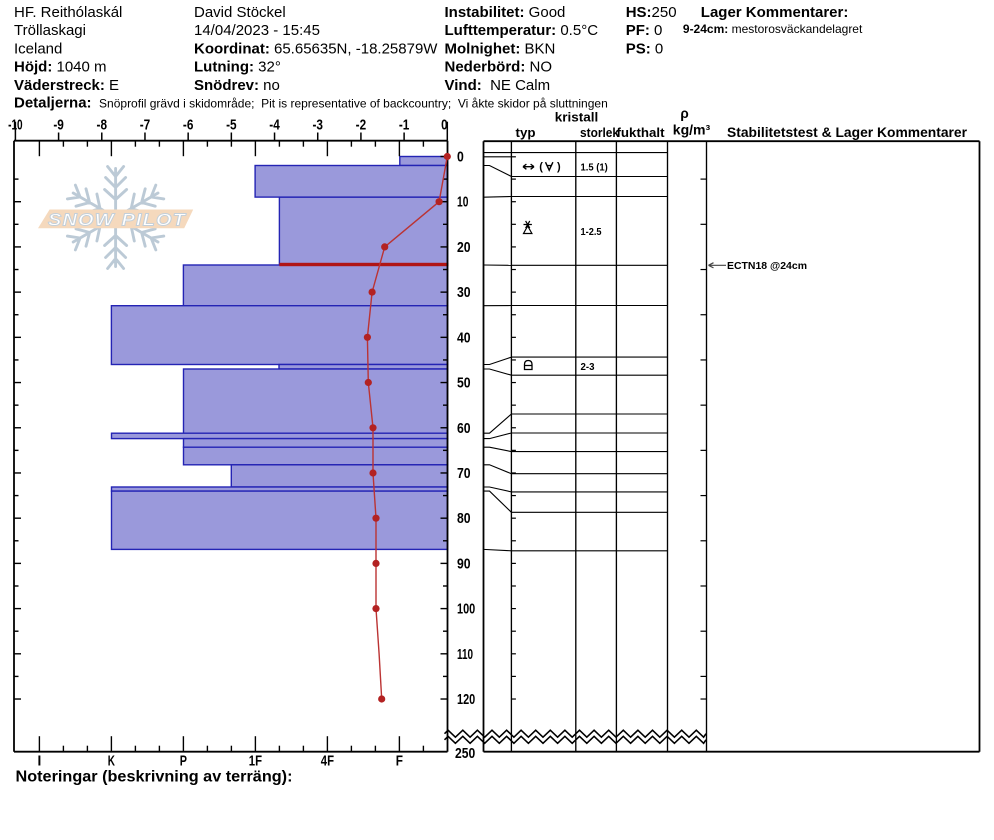 Image resolution: width=994 pixels, height=840 pixels. What do you see at coordinates (464, 293) in the screenshot?
I see `svg-text: 30` at bounding box center [464, 293].